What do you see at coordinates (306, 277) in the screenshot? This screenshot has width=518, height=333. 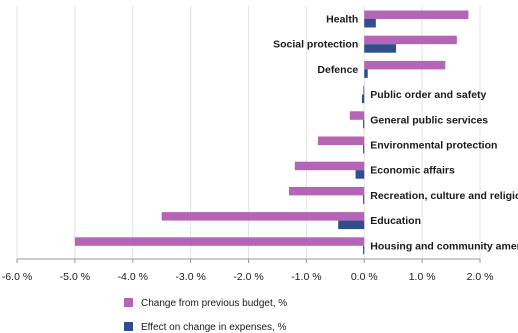 I see `x-tick-label-5: -1.0 %` at bounding box center [306, 277].